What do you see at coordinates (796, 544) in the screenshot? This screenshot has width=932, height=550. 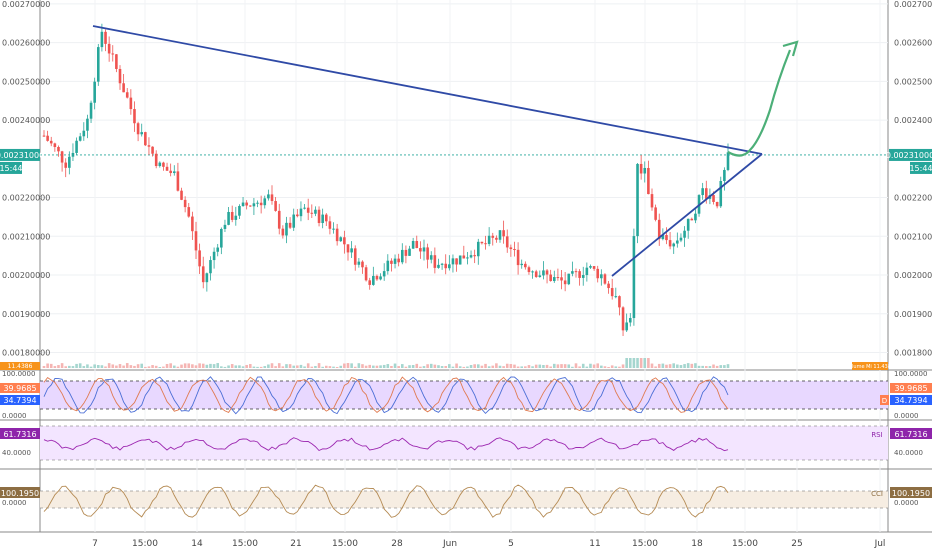 I see `x-tick: 25` at bounding box center [796, 544].